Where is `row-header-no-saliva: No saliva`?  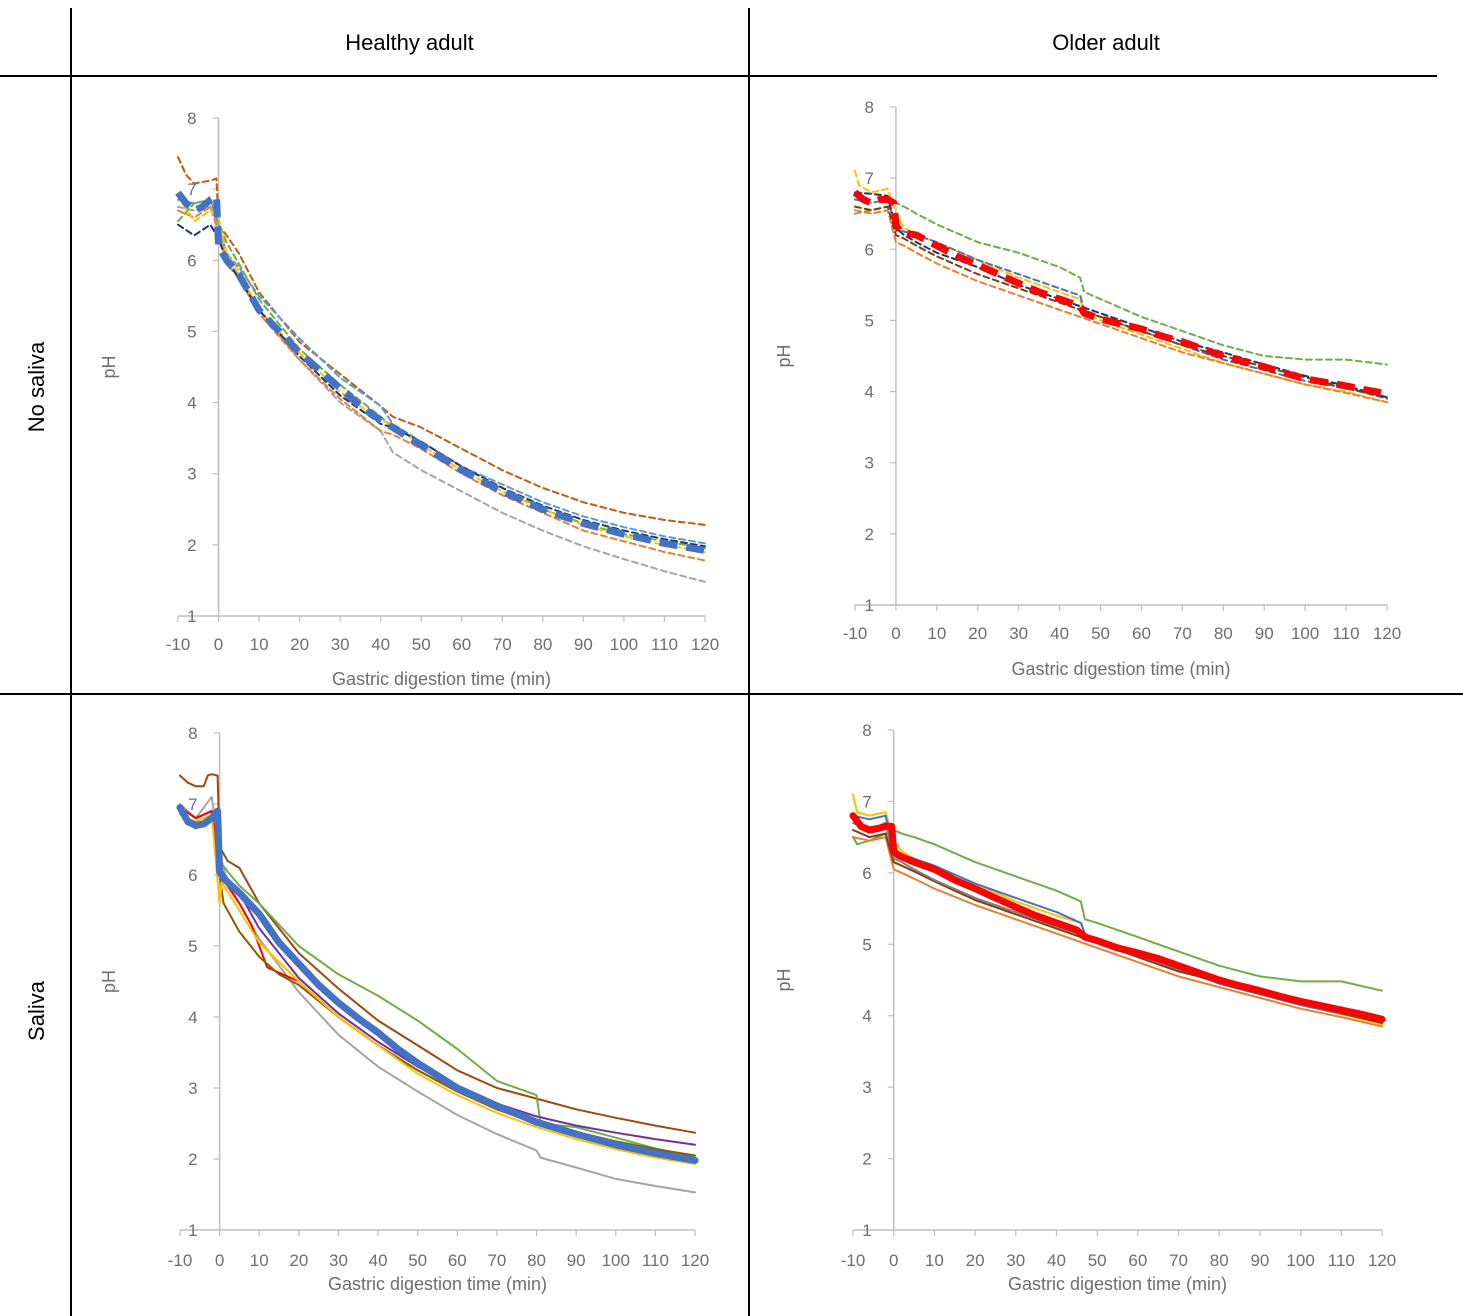 row-header-no-saliva: No saliva is located at coordinates (36, 387).